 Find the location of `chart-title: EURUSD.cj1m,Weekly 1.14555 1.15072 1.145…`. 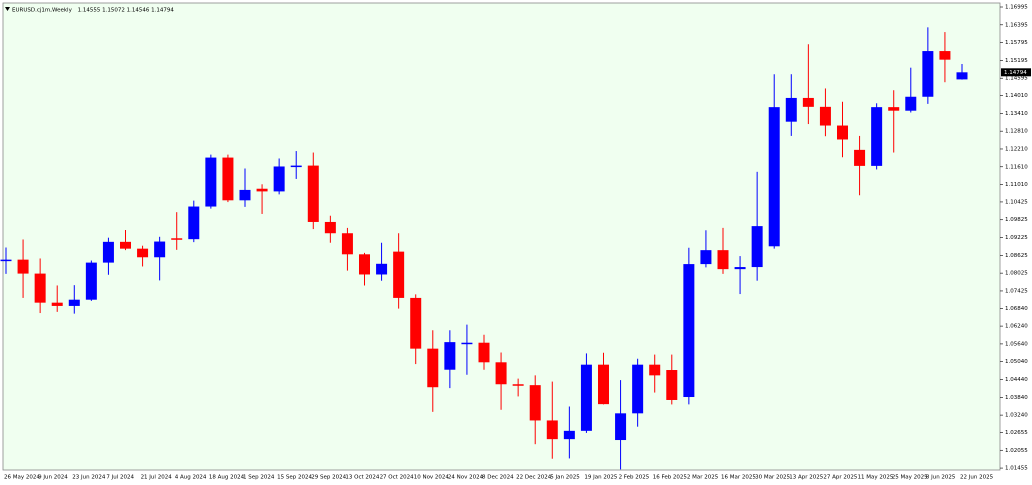

chart-title: EURUSD.cj1m,Weekly 1.14555 1.15072 1.145… is located at coordinates (93, 10).